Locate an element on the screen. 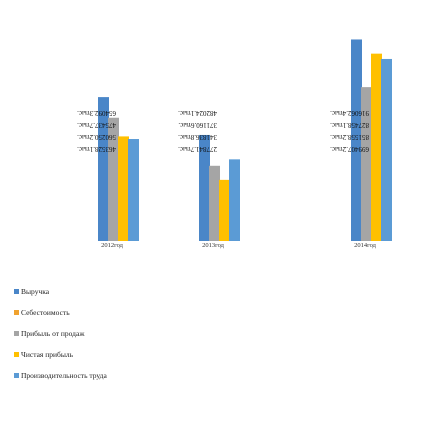 The width and height of the screenshot is (437, 439). legend-item: Прибыль от продаж is located at coordinates (144, 333).